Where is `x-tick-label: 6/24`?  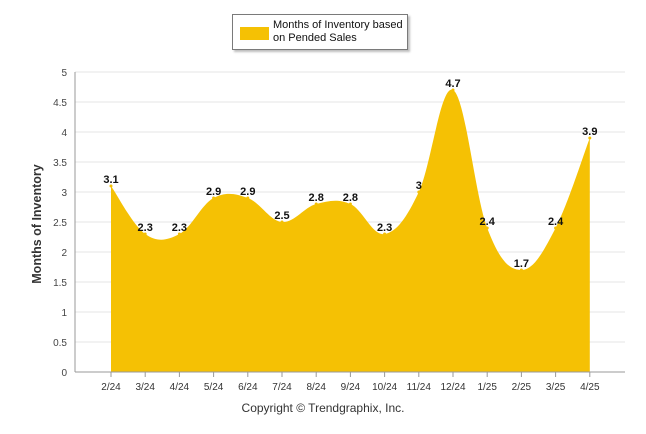 x-tick-label: 6/24 is located at coordinates (248, 387).